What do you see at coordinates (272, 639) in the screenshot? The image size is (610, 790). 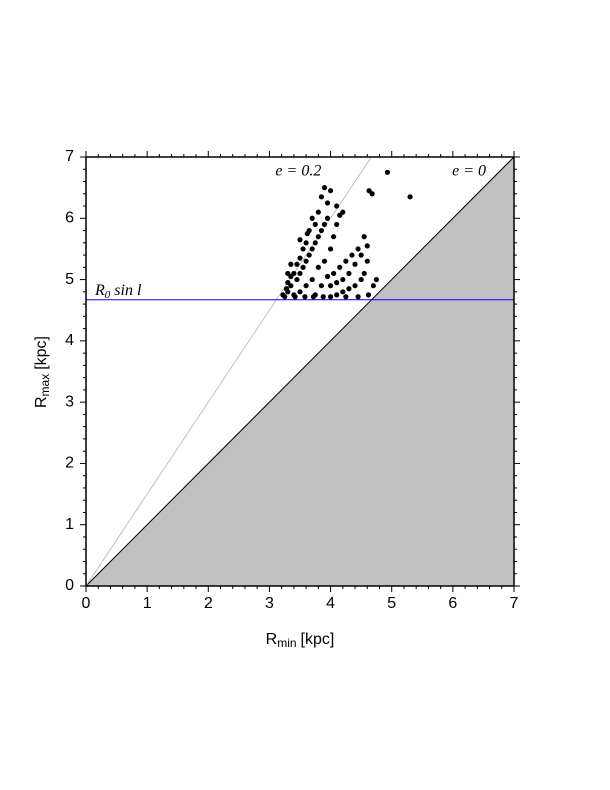 I see `x-label-main: R` at bounding box center [272, 639].